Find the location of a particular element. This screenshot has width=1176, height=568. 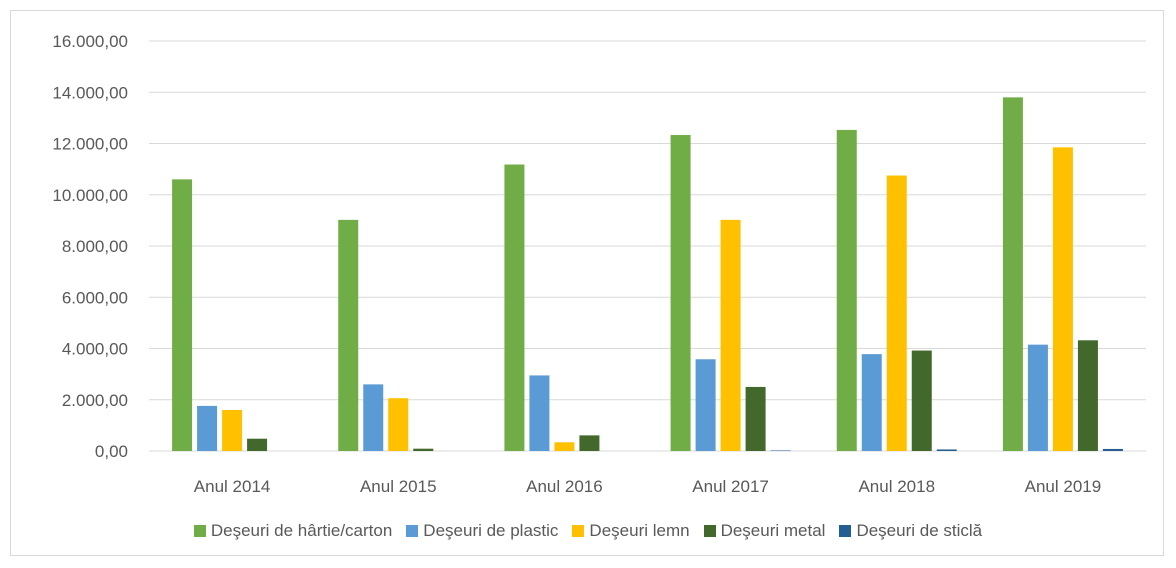

legend-item: Deşeuri lemn is located at coordinates (631, 531).